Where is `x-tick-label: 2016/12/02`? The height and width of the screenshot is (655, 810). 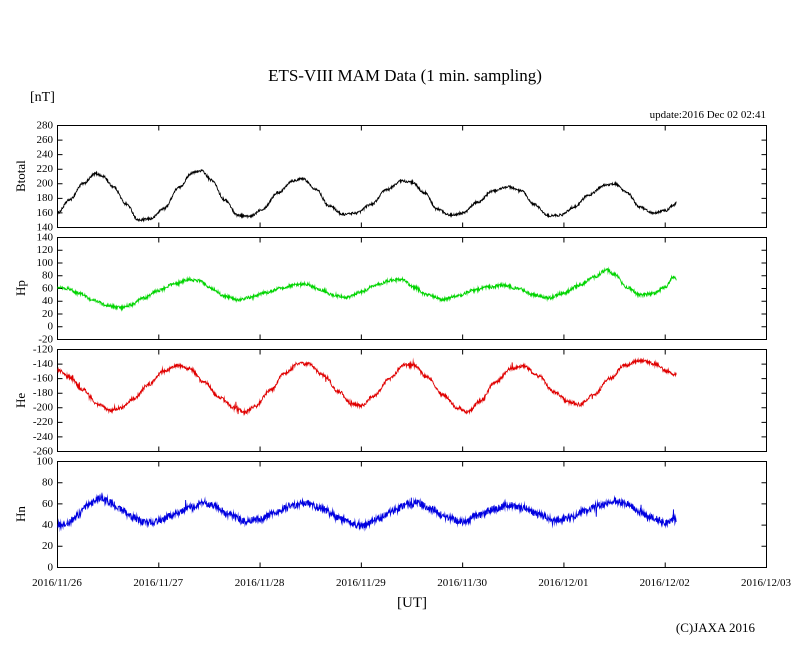 x-tick-label: 2016/12/02 is located at coordinates (664, 583).